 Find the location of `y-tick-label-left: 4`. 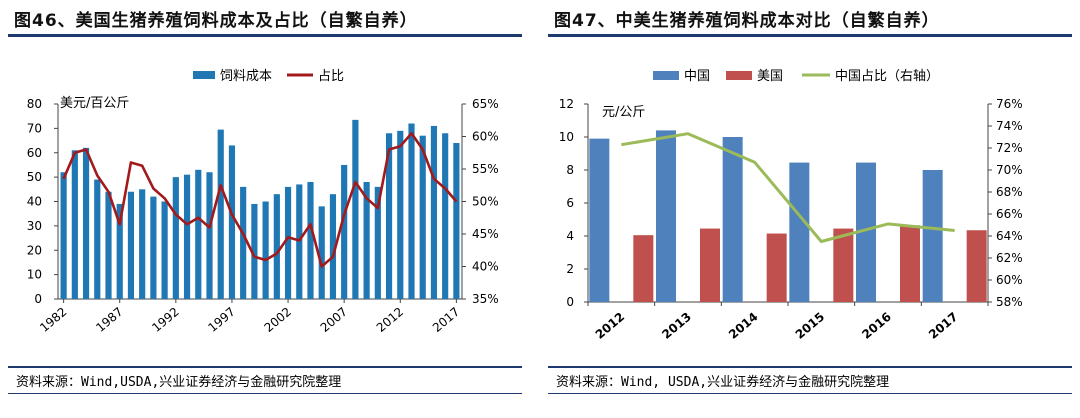

y-tick-label-left: 4 is located at coordinates (570, 236).